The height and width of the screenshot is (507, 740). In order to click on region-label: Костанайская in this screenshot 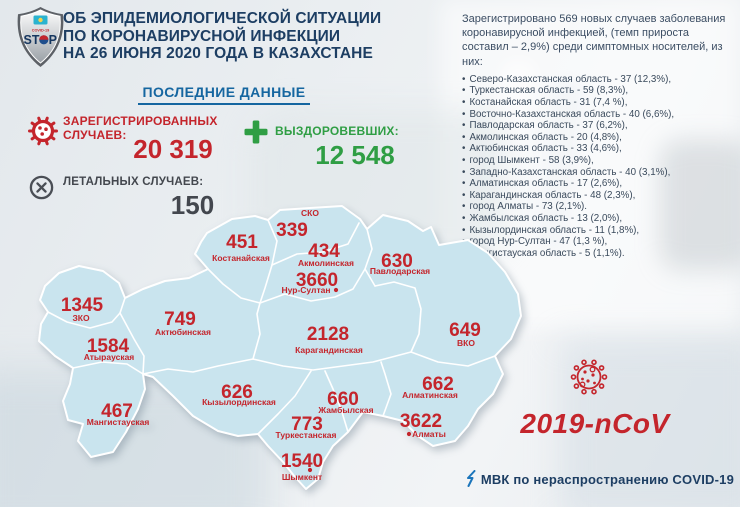, I will do `click(241, 258)`.